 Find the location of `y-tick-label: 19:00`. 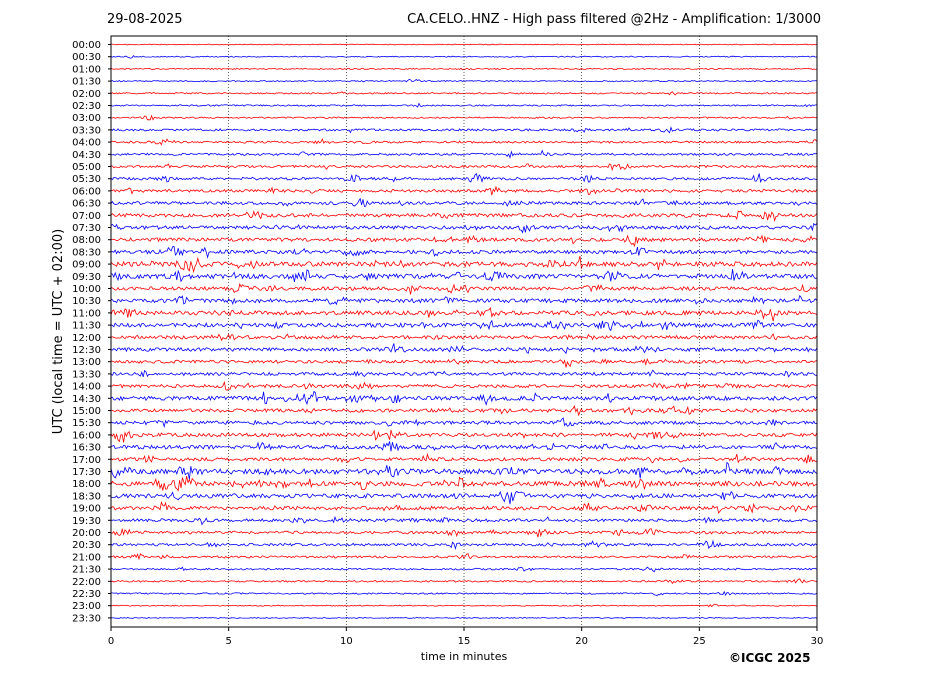

y-tick-label: 19:00 is located at coordinates (86, 509).